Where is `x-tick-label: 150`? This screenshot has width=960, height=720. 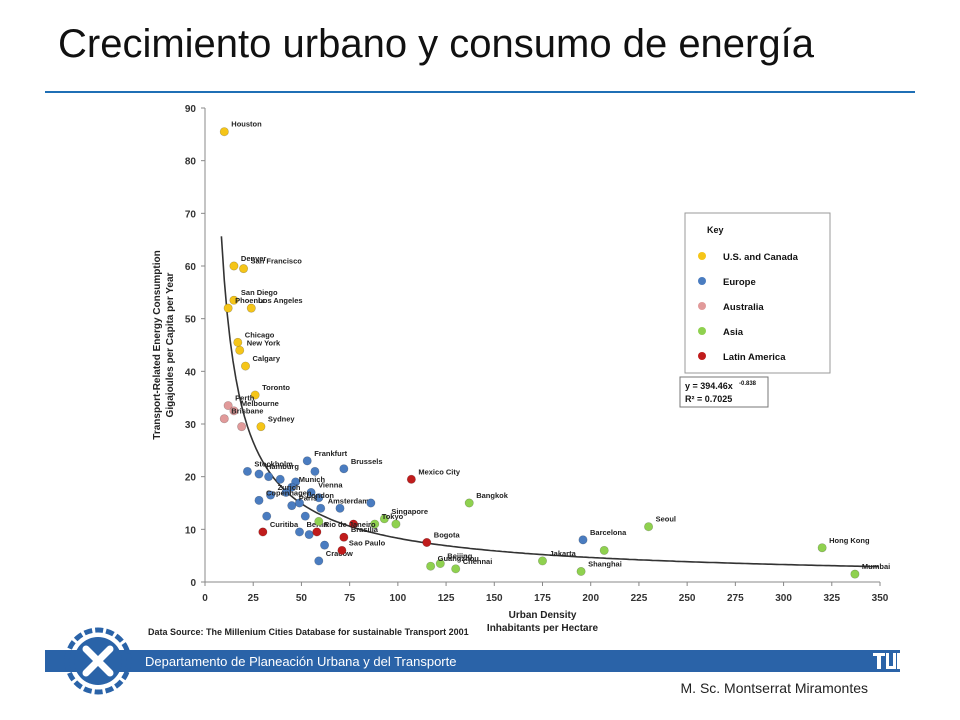
x-tick-label: 150 is located at coordinates (494, 598).